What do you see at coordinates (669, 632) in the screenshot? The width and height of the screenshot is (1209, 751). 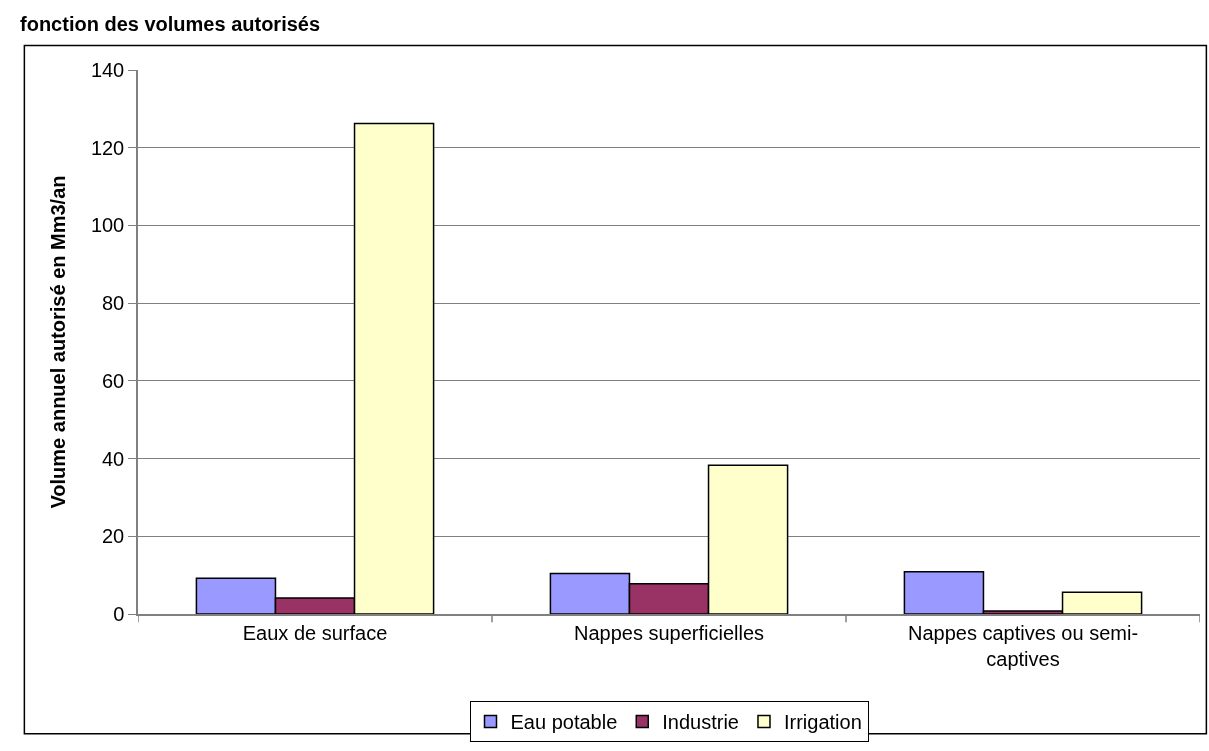 I see `x-tick-label: Nappes superficielles` at bounding box center [669, 632].